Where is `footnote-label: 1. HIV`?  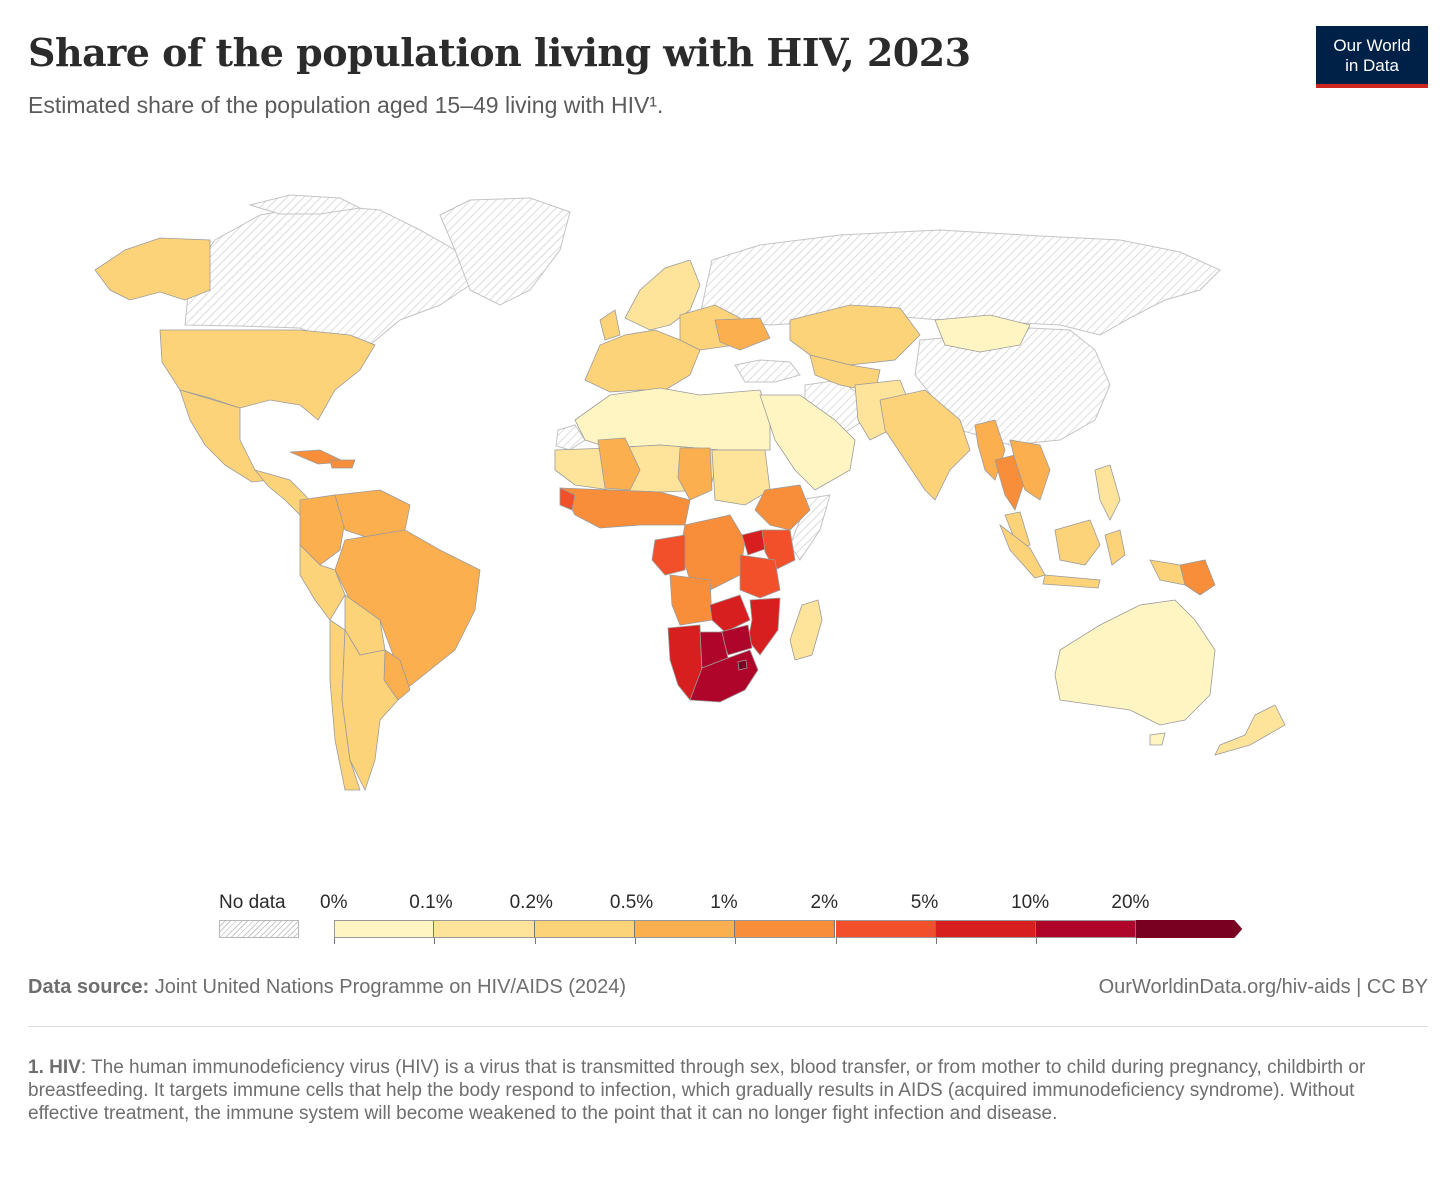
footnote-label: 1. HIV is located at coordinates (54, 1067).